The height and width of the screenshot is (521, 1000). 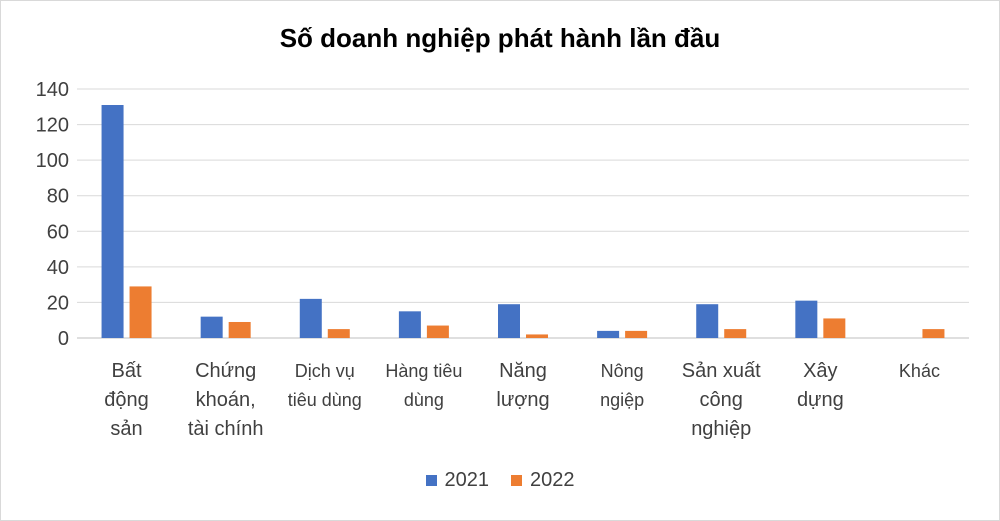 I want to click on x-tick-label: Dịch vụ, so click(x=325, y=371).